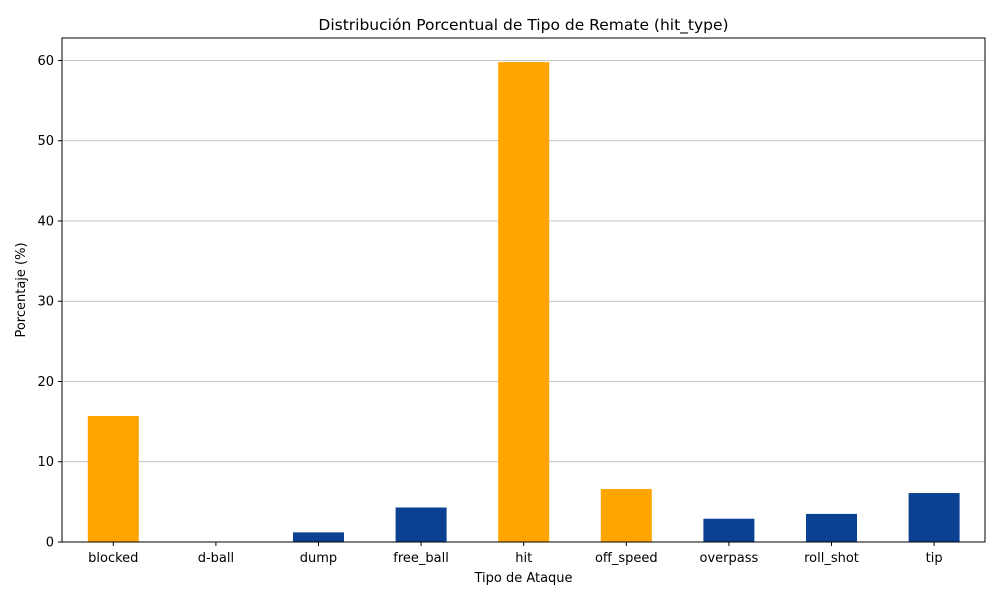 This screenshot has width=1000, height=604. I want to click on bar-free_ball, so click(421, 524).